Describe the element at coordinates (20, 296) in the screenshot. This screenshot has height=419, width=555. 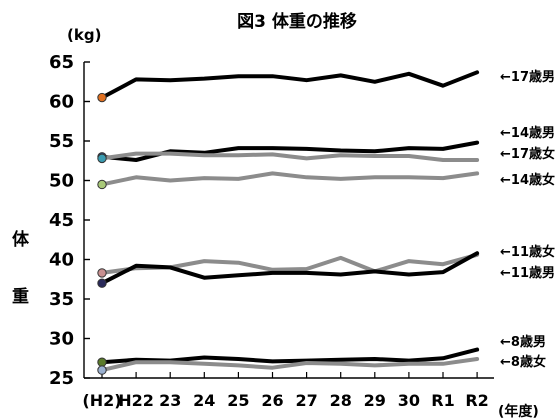
I see `y-axis-label-char-2: 重` at that location.